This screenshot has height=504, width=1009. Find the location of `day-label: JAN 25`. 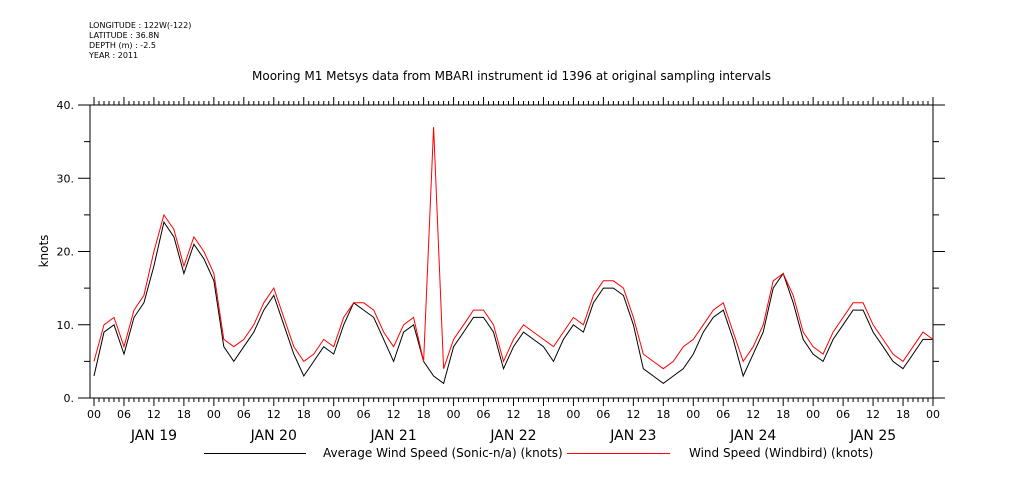

day-label: JAN 25 is located at coordinates (872, 436).